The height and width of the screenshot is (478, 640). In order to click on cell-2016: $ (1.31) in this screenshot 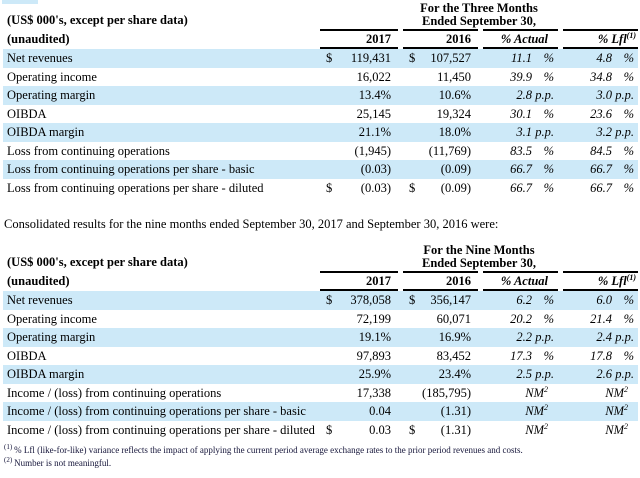, I will do `click(440, 430)`.